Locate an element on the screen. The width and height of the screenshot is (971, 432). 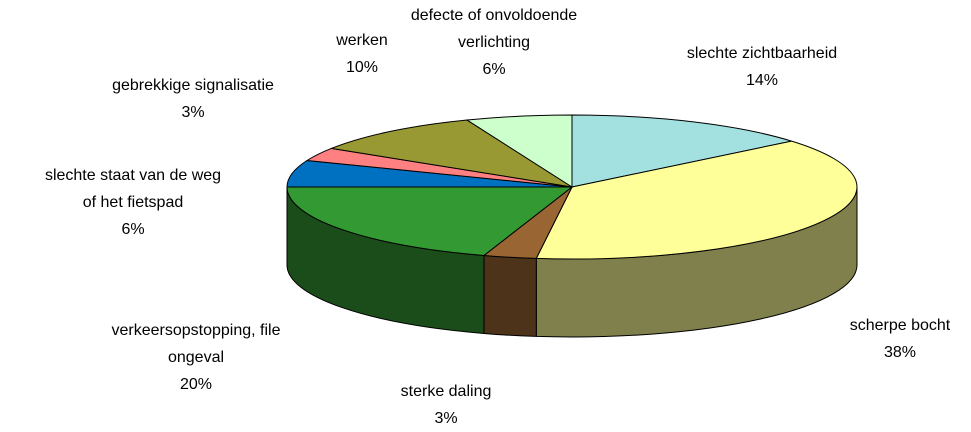
category-label-line: werken is located at coordinates (361, 40).